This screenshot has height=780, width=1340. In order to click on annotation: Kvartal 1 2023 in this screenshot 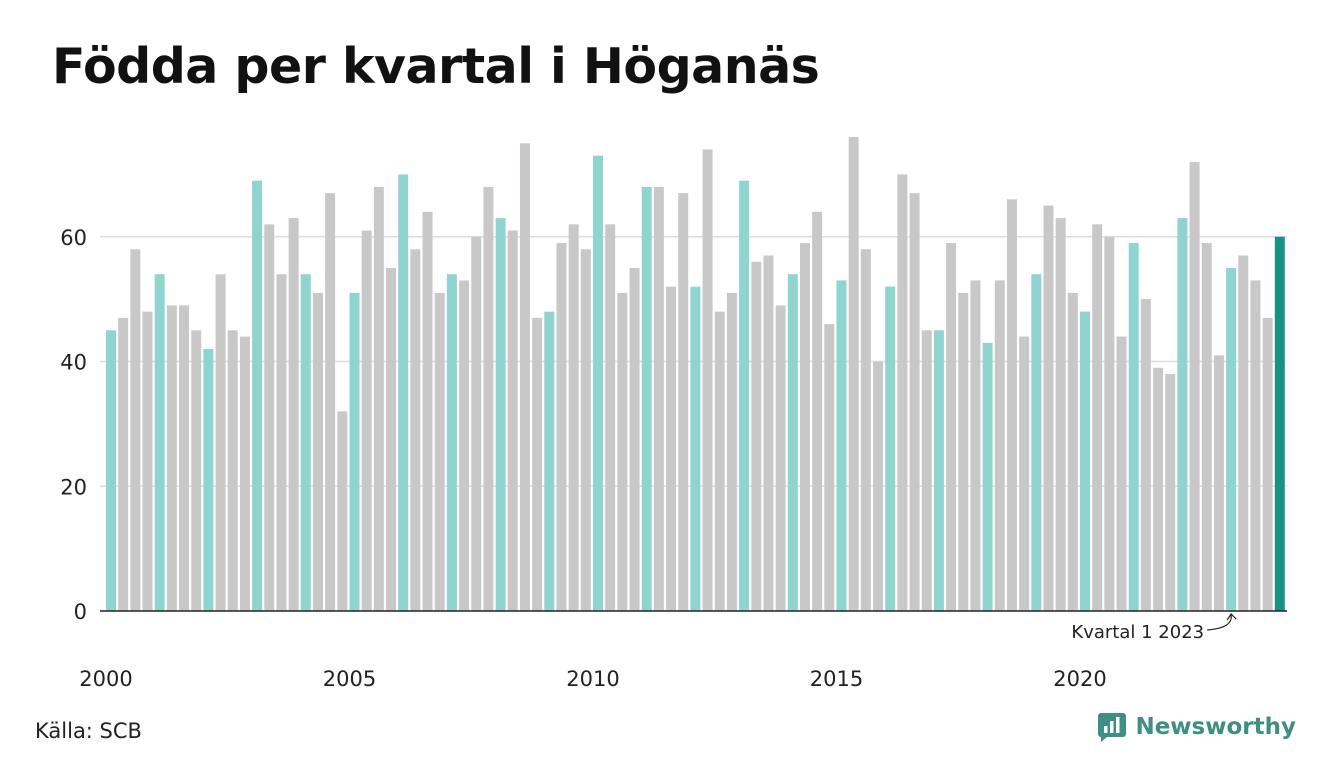, I will do `click(1154, 628)`.